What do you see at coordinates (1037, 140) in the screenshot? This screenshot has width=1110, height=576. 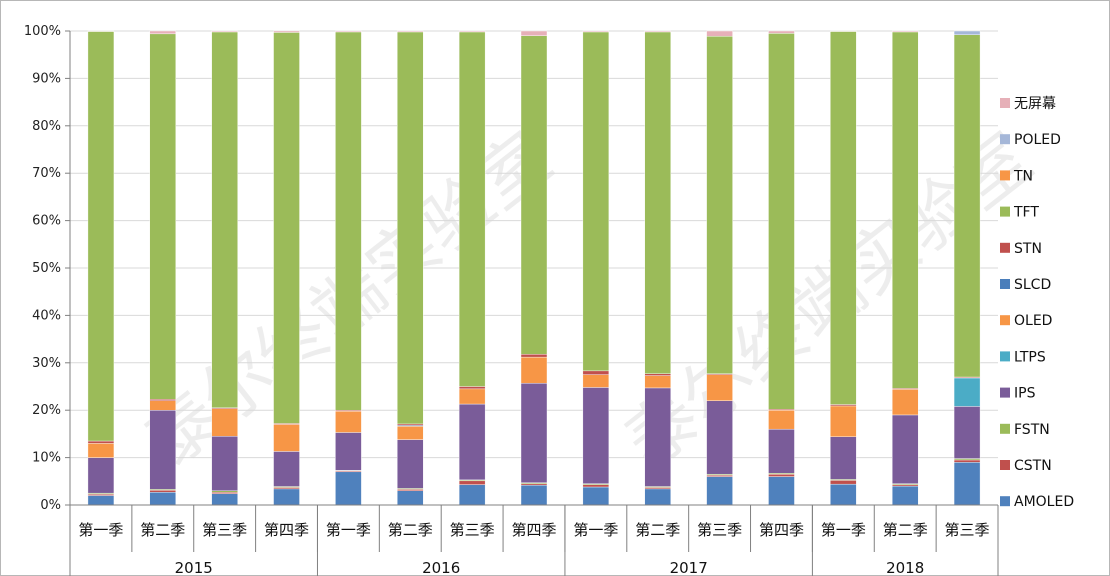 I see `legend-label: POLED` at bounding box center [1037, 140].